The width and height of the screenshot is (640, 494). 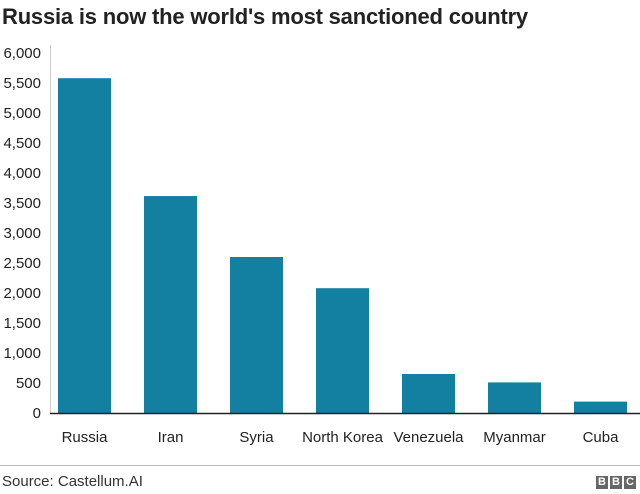 What do you see at coordinates (22, 53) in the screenshot?
I see `y-tick-label: 6,000` at bounding box center [22, 53].